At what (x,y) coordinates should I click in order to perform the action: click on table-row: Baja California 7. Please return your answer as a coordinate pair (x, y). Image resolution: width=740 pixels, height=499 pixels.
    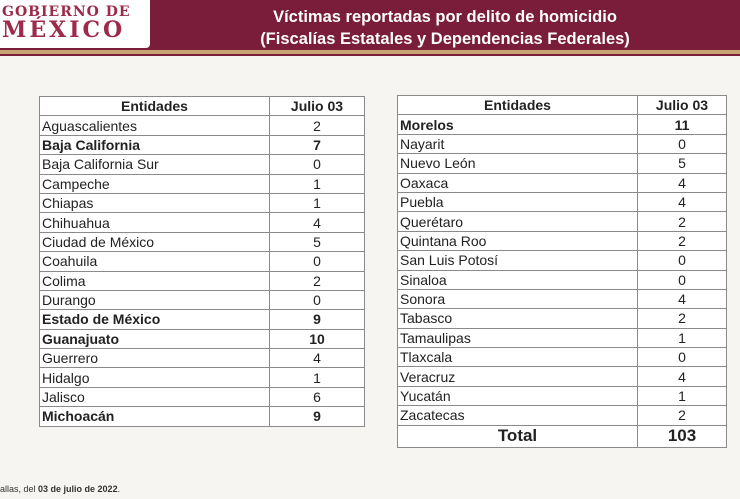
    Looking at the image, I should click on (202, 145).